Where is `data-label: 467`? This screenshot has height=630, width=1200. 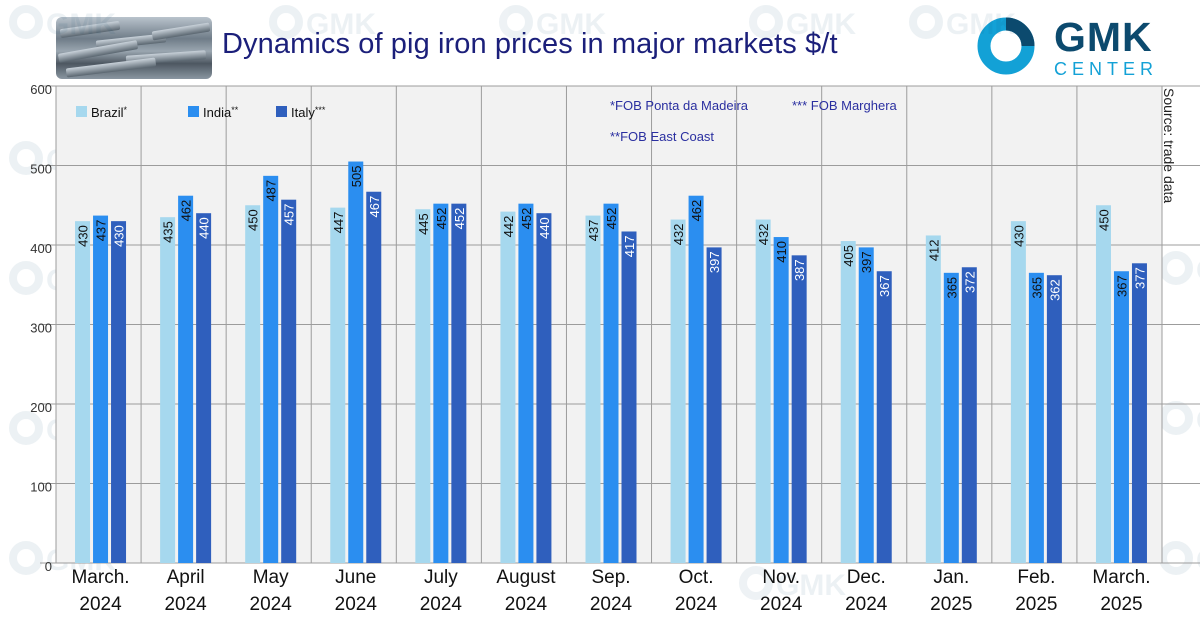 data-label: 467 is located at coordinates (374, 207).